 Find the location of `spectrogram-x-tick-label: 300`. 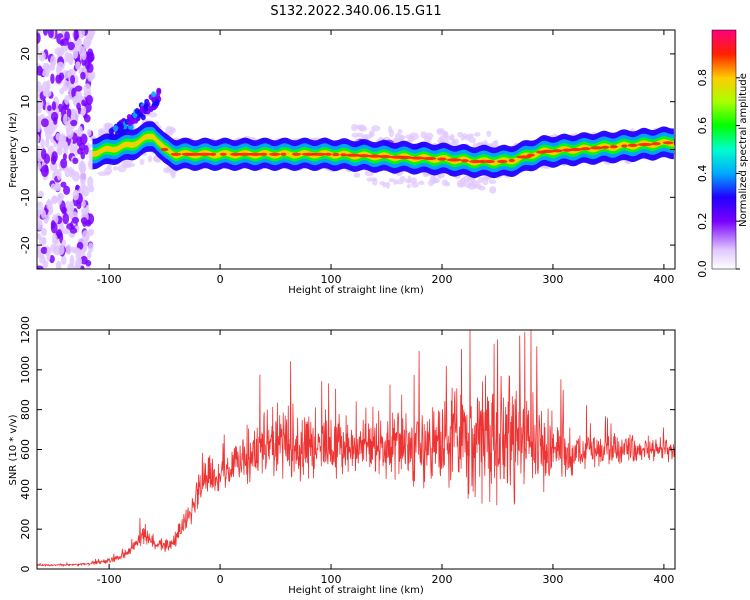

spectrogram-x-tick-label: 300 is located at coordinates (552, 279).